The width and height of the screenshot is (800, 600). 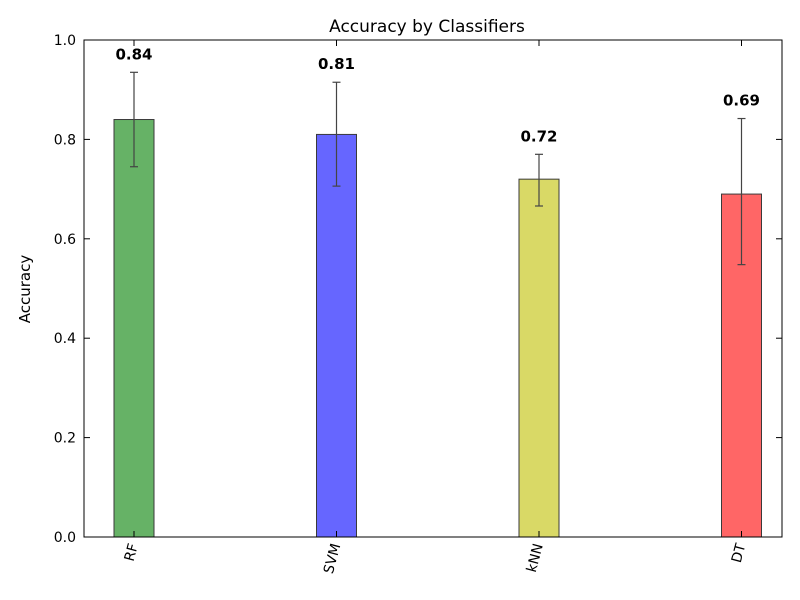 I want to click on x-tick-label-dt: DT, so click(x=739, y=552).